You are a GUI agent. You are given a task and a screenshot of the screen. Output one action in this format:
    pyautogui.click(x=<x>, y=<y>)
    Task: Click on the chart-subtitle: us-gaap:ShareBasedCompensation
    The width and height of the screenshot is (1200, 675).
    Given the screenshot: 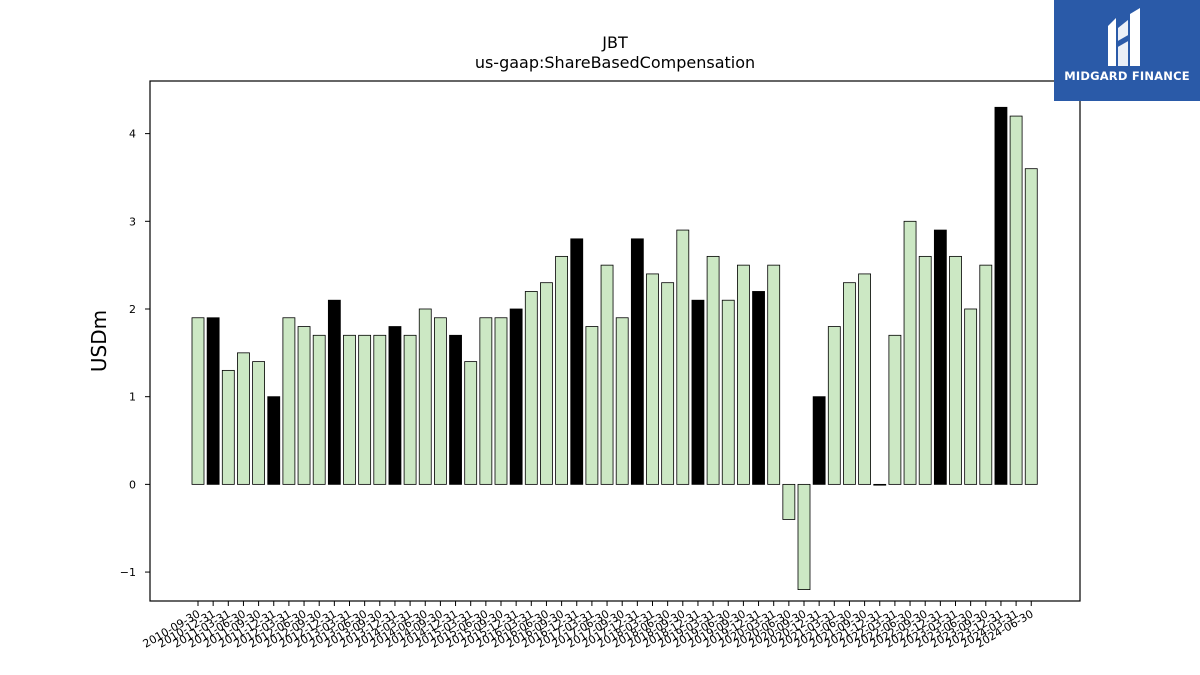 What is the action you would take?
    pyautogui.click(x=615, y=62)
    